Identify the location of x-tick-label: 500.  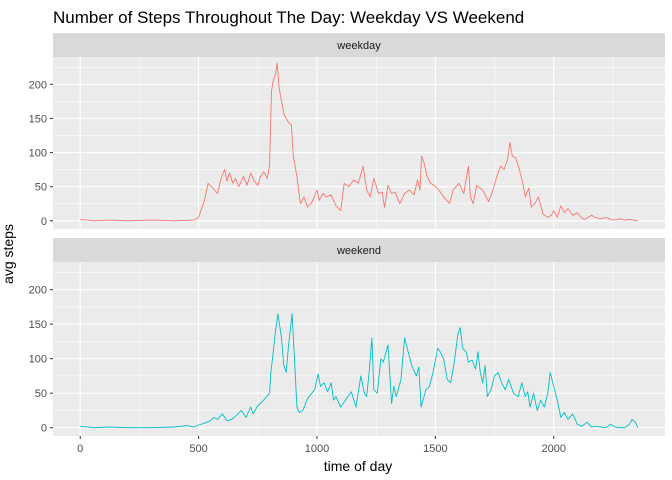
(198, 449).